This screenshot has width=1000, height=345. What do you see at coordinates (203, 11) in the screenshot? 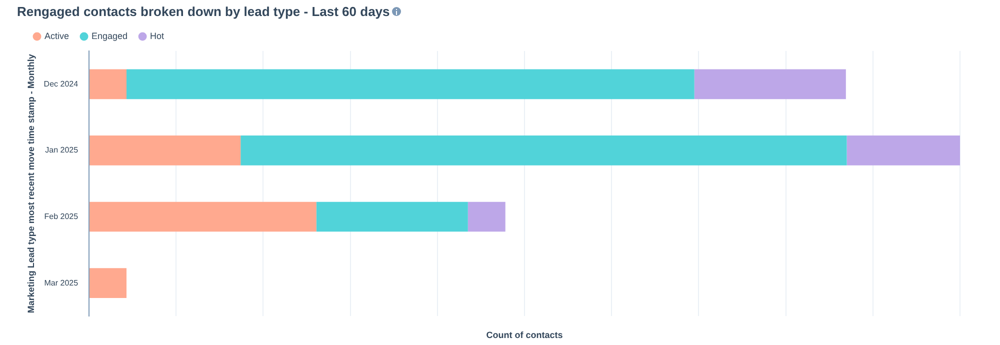
I see `chart-title: Rengaged contacts broken down by lead type - Last 60 days` at bounding box center [203, 11].